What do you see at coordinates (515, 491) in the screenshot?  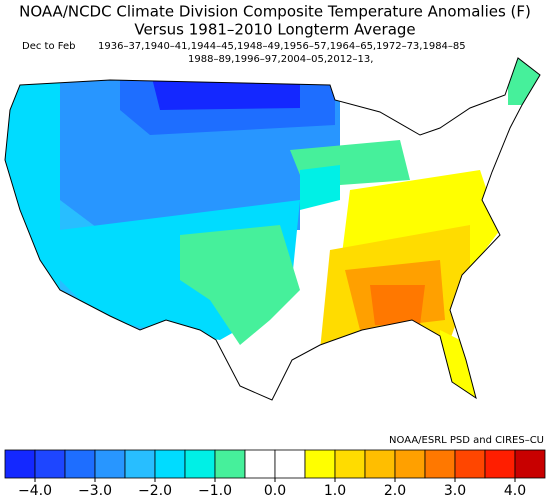 I see `tick-label: 4.0` at bounding box center [515, 491].